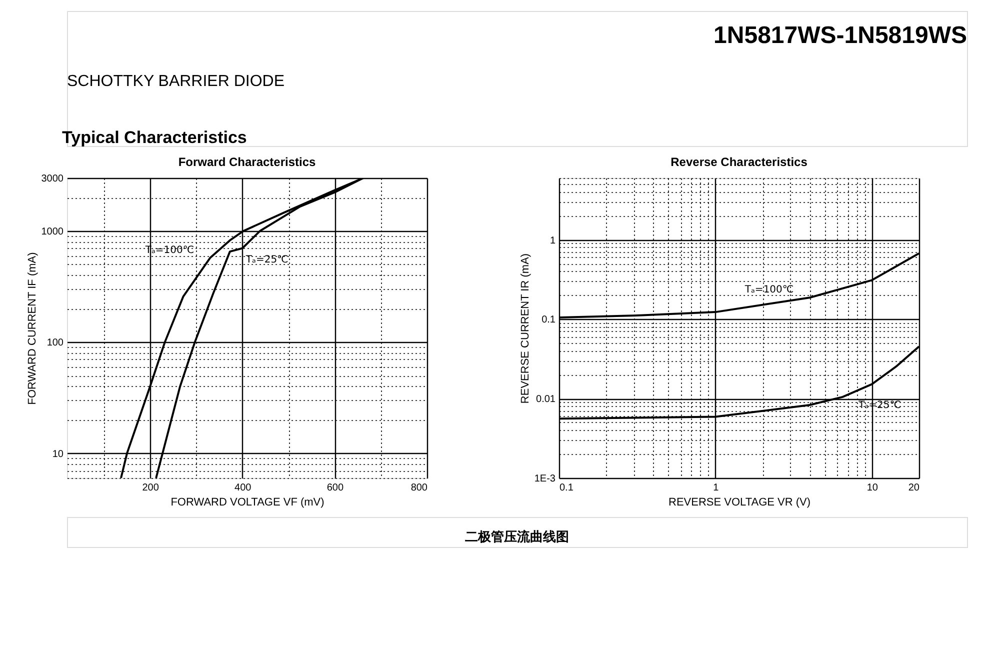 The width and height of the screenshot is (990, 646). Describe the element at coordinates (154, 137) in the screenshot. I see `text: Typical Characteristics` at that location.